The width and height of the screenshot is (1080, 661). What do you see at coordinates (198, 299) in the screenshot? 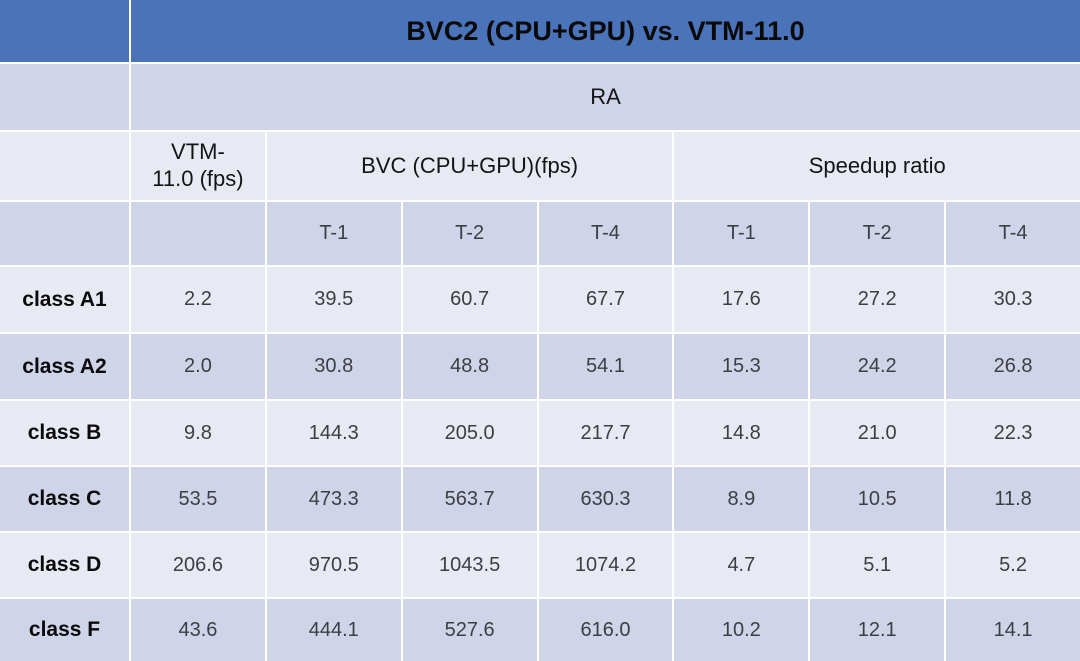
I see `value-cell: 2.2` at bounding box center [198, 299].